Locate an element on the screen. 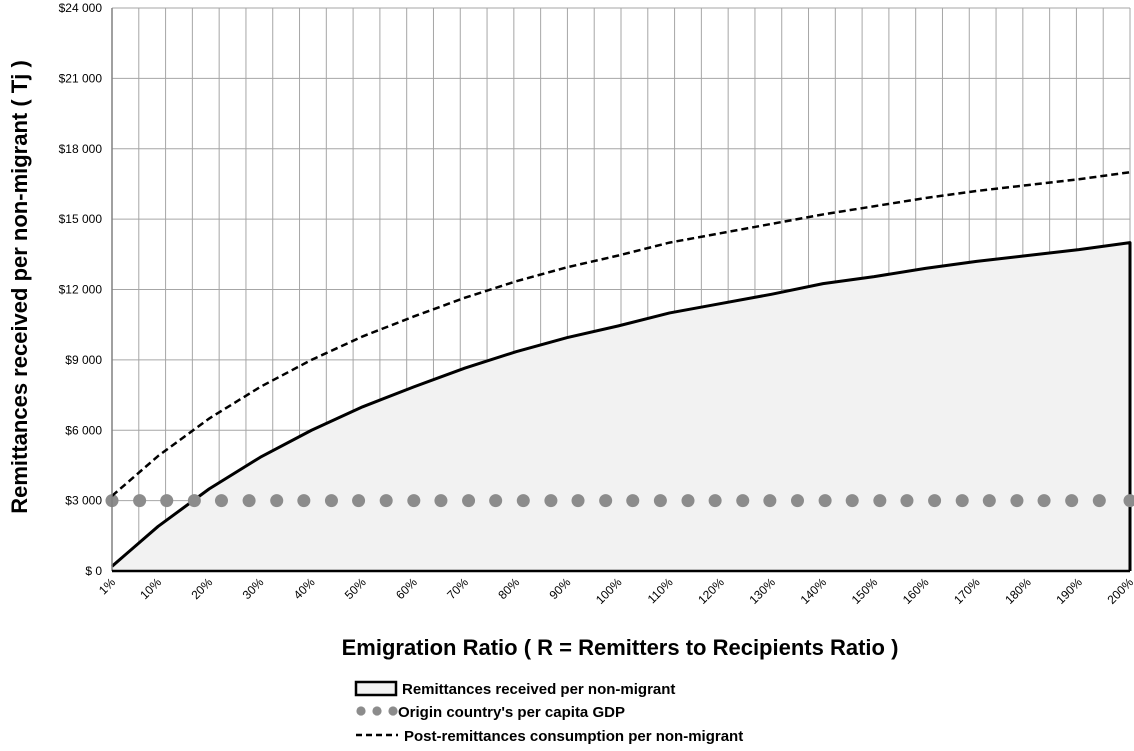 This screenshot has width=1134, height=751. y-tick-label: $15 000 is located at coordinates (81, 219).